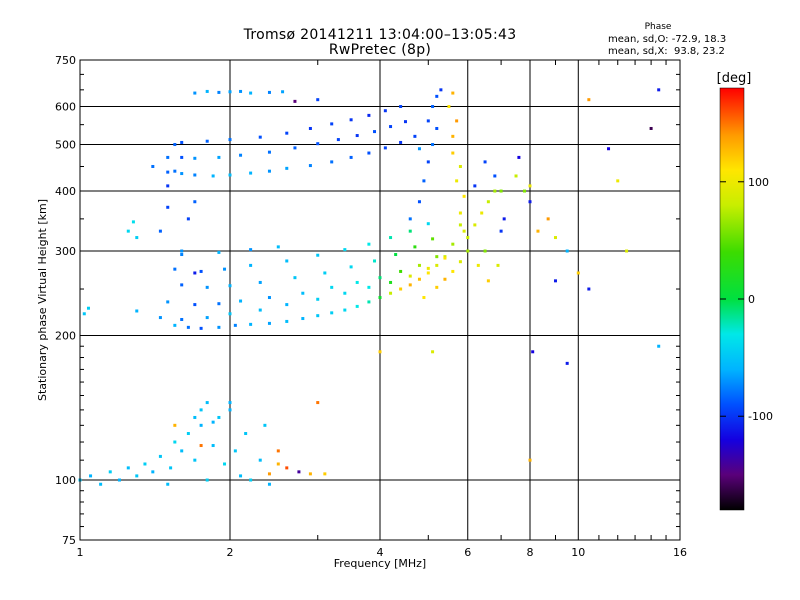  Describe the element at coordinates (667, 39) in the screenshot. I see `phase-o-stats: mean, sd,O: -72.9, 18.3` at that location.